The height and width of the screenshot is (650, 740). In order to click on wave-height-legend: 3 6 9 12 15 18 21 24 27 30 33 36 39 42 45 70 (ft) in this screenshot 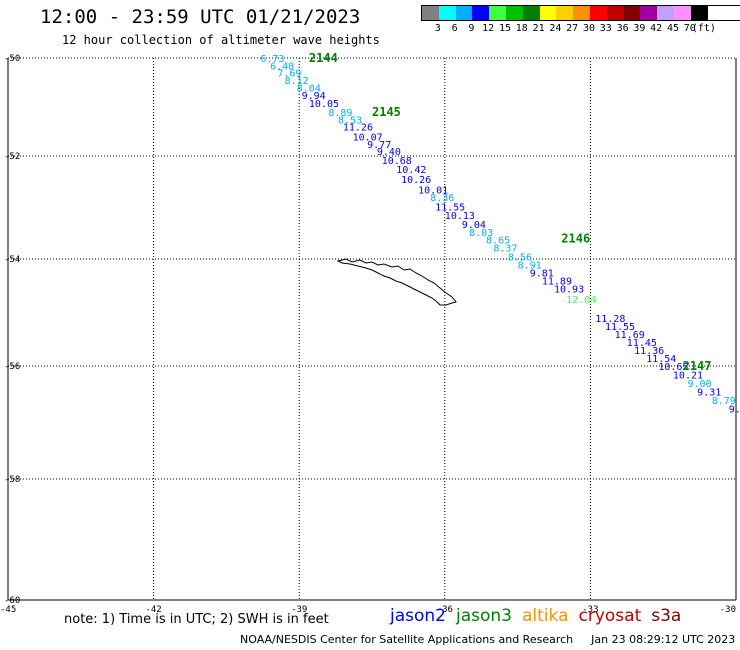, I will do `click(580, 20)`.